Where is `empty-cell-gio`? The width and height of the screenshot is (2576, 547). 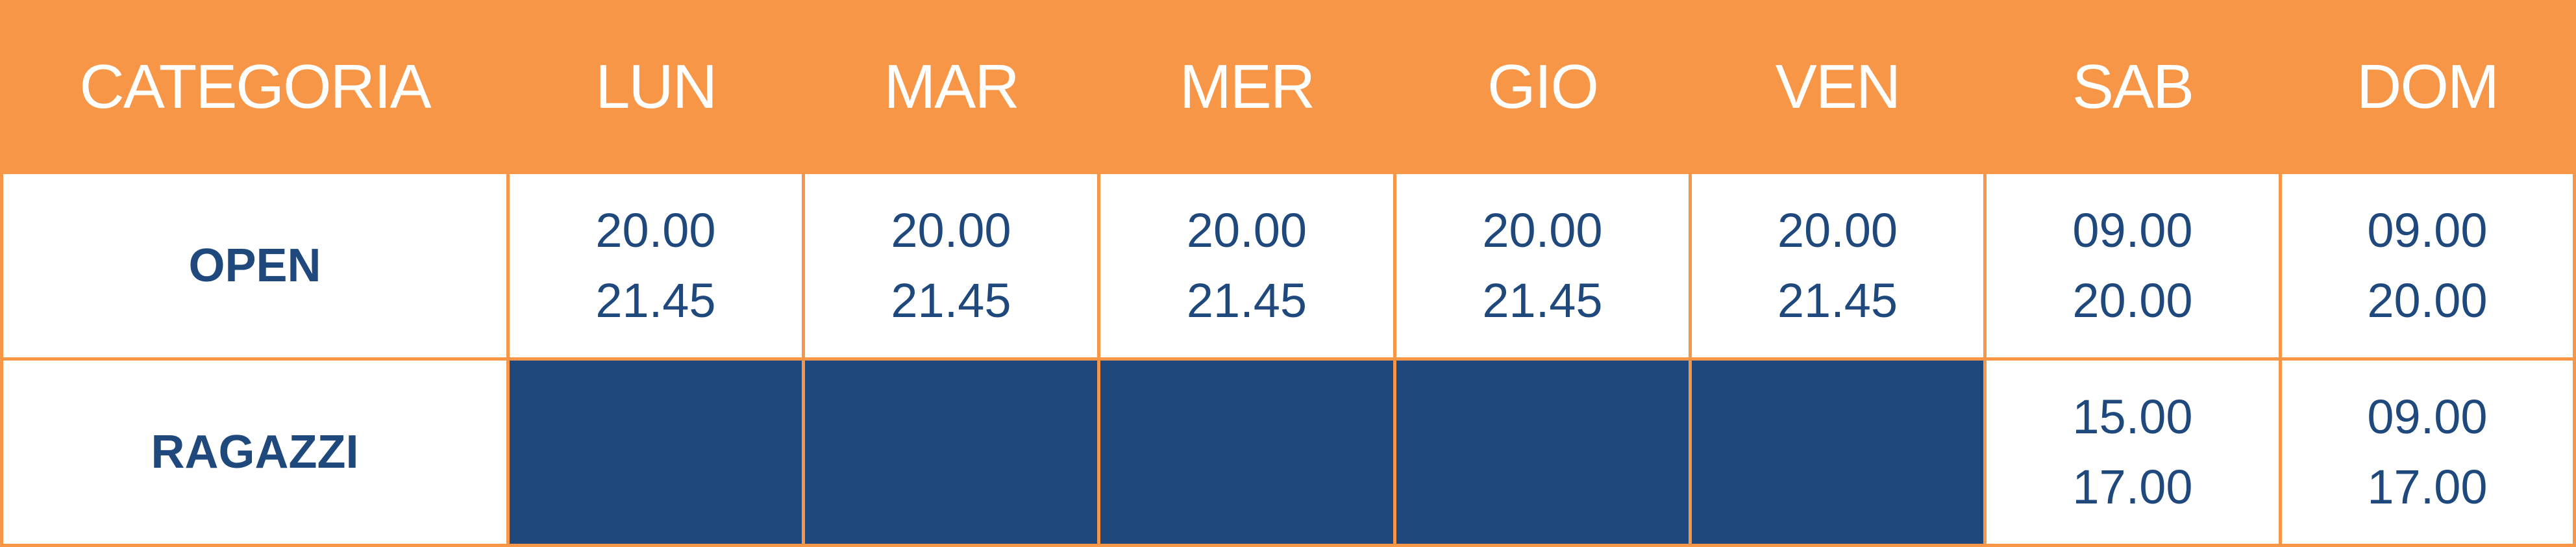 empty-cell-gio is located at coordinates (1542, 452).